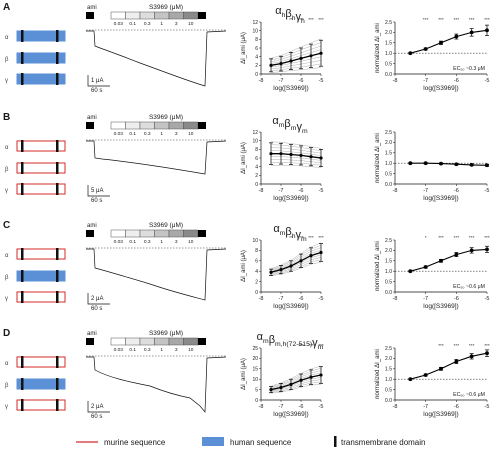 The width and height of the screenshot is (500, 461). I want to click on x-axis-label: log([S3969]), so click(290, 198).